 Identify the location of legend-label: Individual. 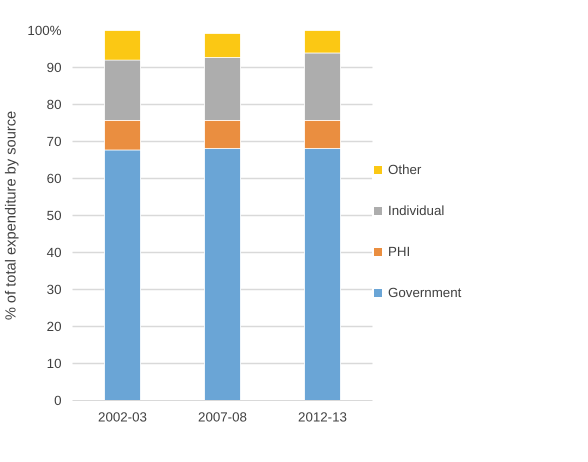
(417, 210).